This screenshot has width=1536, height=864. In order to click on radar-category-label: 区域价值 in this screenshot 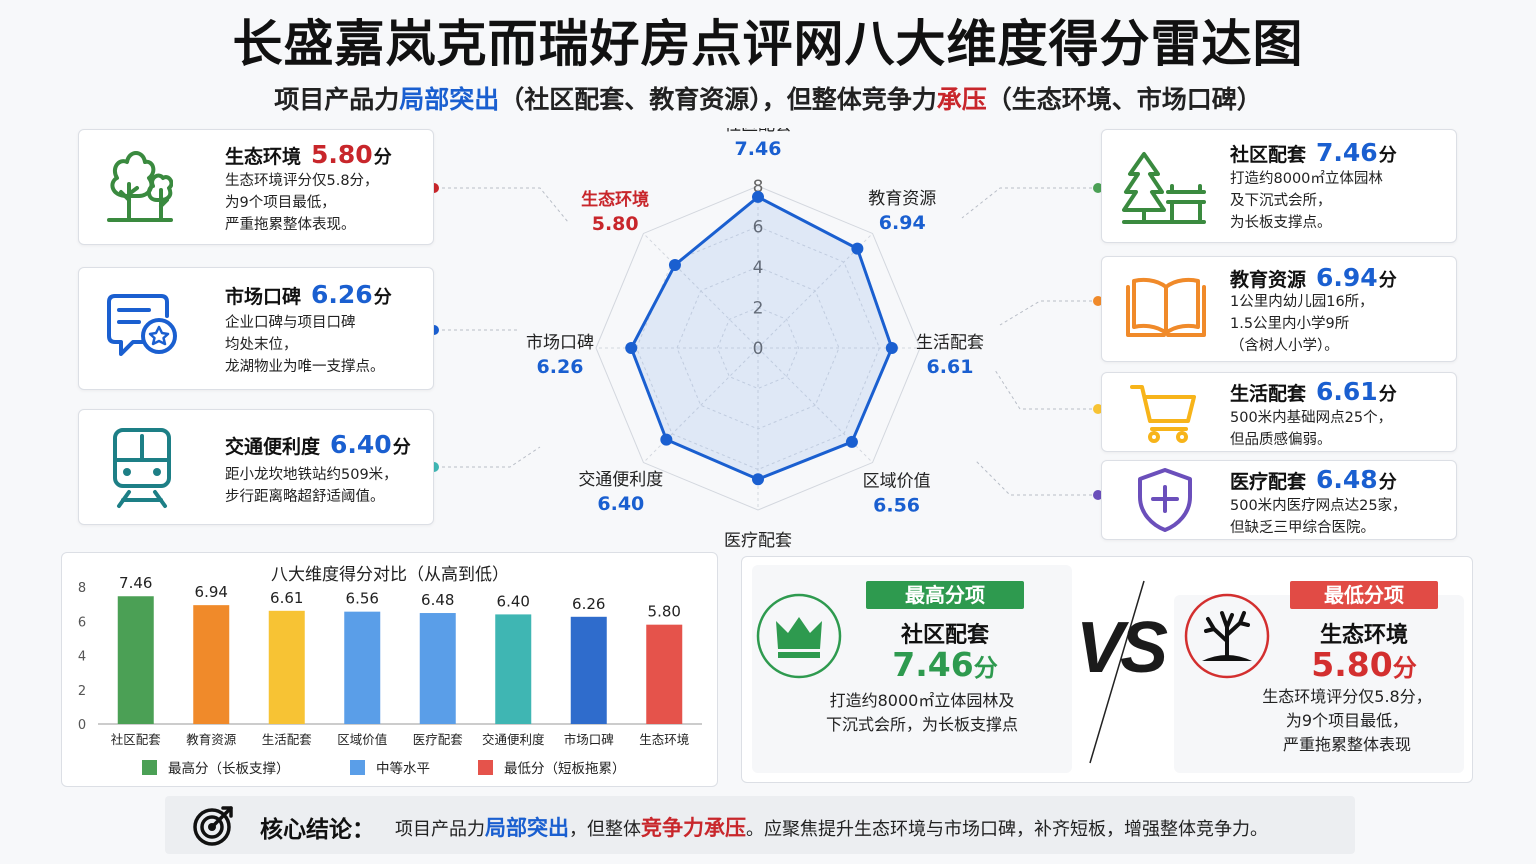, I will do `click(897, 482)`.